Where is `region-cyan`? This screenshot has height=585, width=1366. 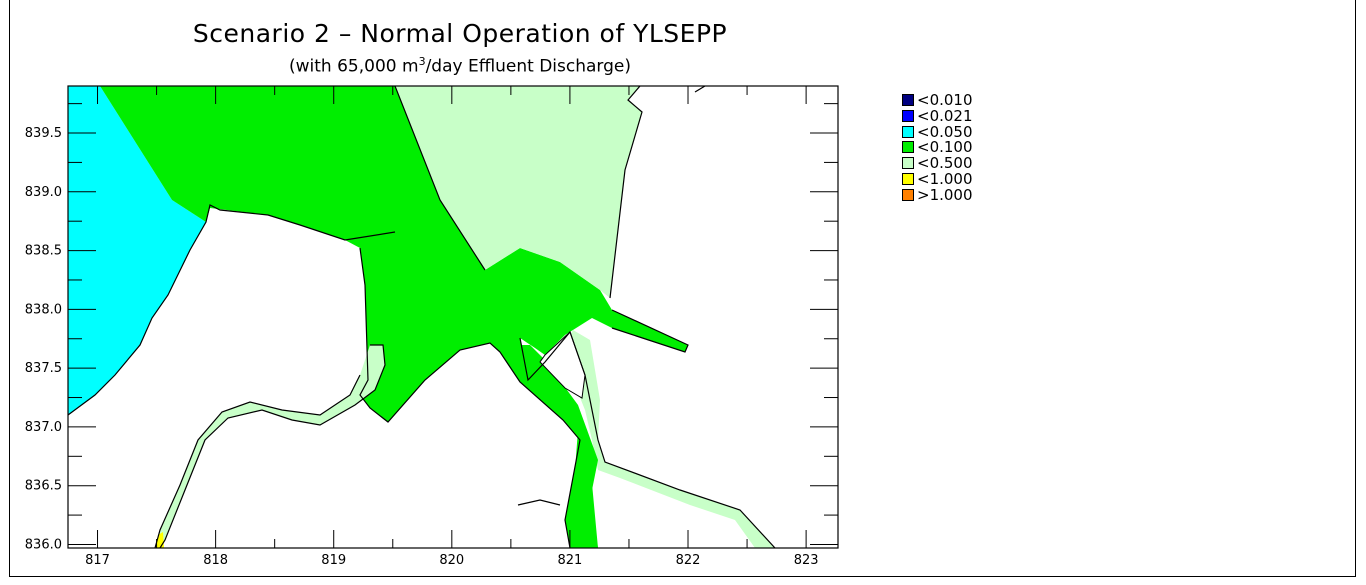 region-cyan is located at coordinates (137, 250).